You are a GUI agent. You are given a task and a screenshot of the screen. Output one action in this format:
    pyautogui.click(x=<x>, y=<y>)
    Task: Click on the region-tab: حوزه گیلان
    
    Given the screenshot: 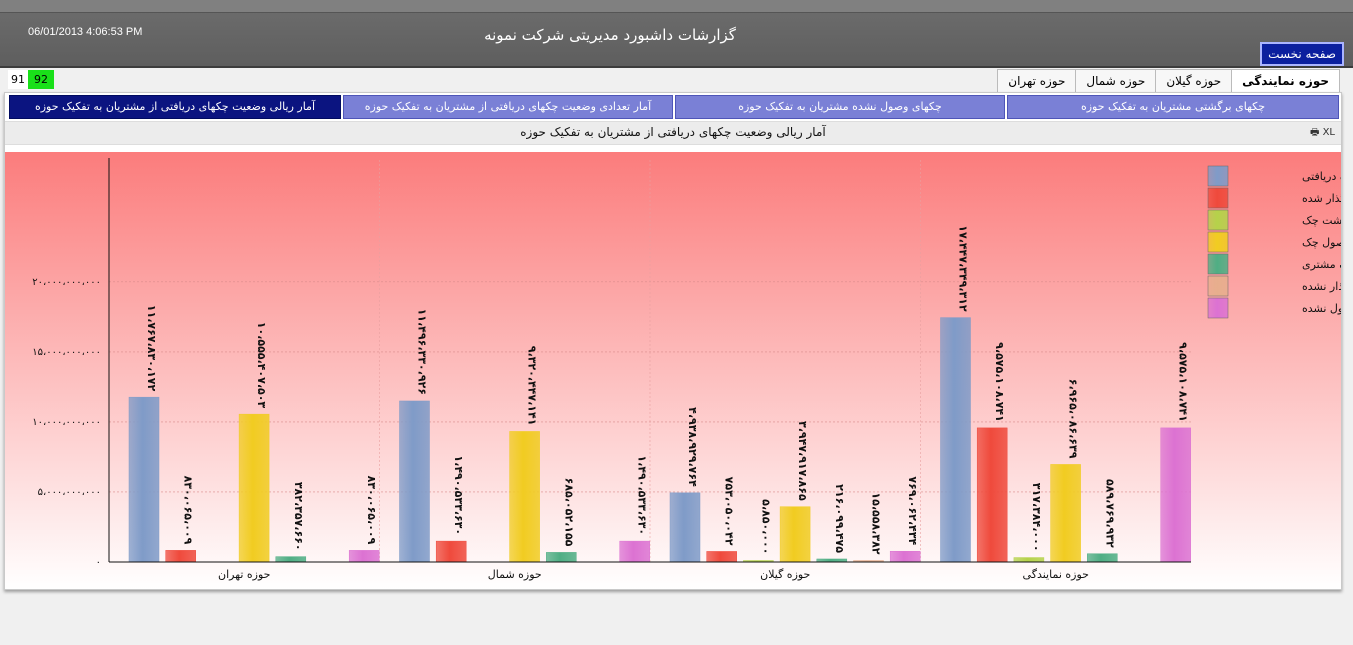 What is the action you would take?
    pyautogui.click(x=1194, y=80)
    